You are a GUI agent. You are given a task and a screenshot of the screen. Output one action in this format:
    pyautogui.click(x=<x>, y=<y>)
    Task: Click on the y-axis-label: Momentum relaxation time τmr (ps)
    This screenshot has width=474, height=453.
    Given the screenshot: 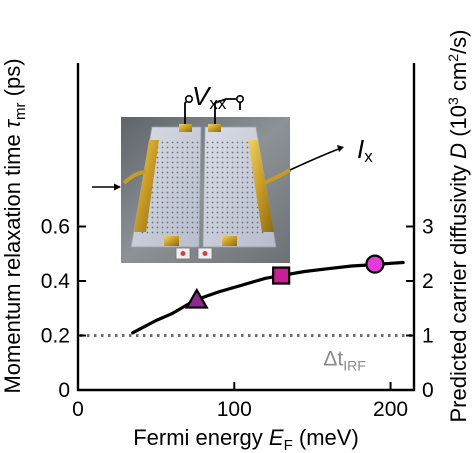 What is the action you would take?
    pyautogui.click(x=14, y=225)
    